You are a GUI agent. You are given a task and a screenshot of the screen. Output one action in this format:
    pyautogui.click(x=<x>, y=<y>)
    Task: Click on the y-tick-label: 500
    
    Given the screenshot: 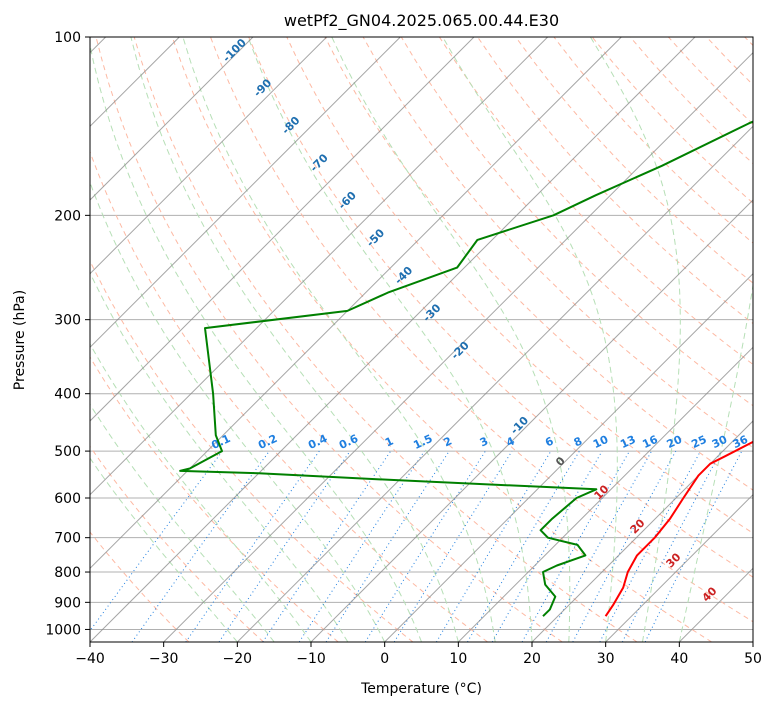 What is the action you would take?
    pyautogui.click(x=67, y=452)
    